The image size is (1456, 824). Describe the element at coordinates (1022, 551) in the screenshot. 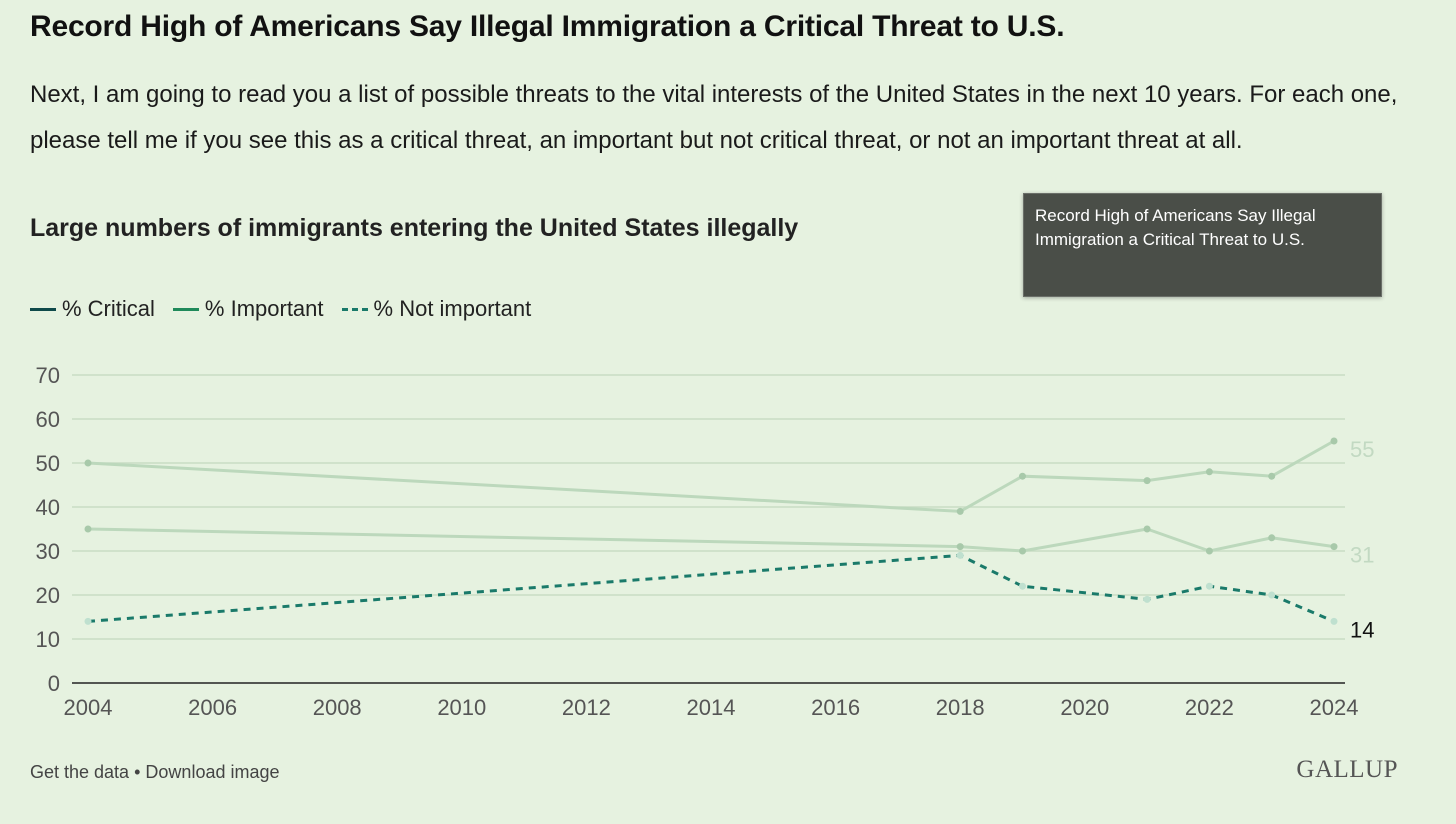

I see `point-important-2019` at that location.